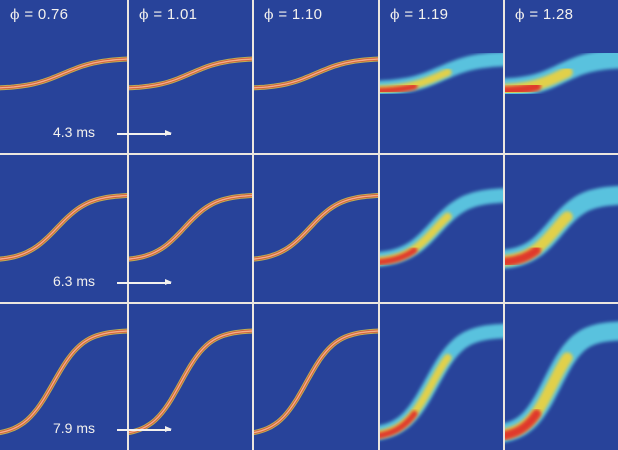  Describe the element at coordinates (551, 14) in the screenshot. I see `phi-value: = 1.28` at that location.